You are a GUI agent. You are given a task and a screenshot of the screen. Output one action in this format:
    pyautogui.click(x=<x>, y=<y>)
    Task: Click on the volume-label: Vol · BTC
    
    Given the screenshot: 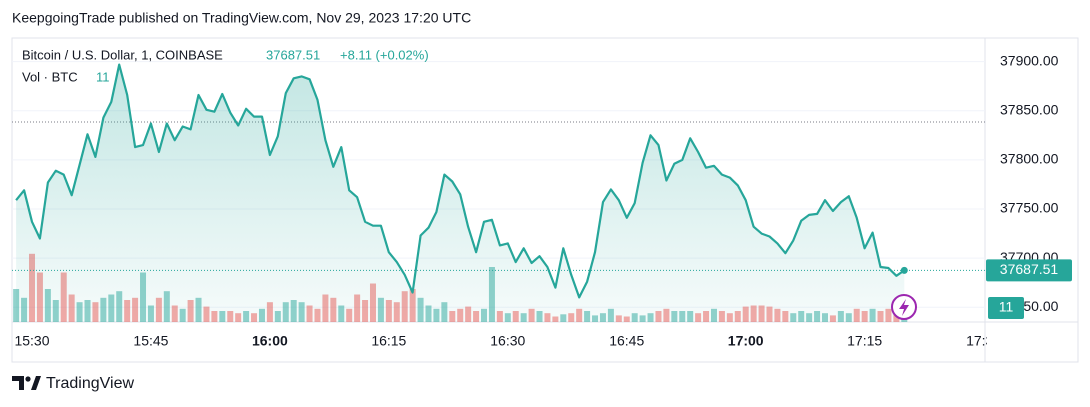 What is the action you would take?
    pyautogui.click(x=50, y=76)
    